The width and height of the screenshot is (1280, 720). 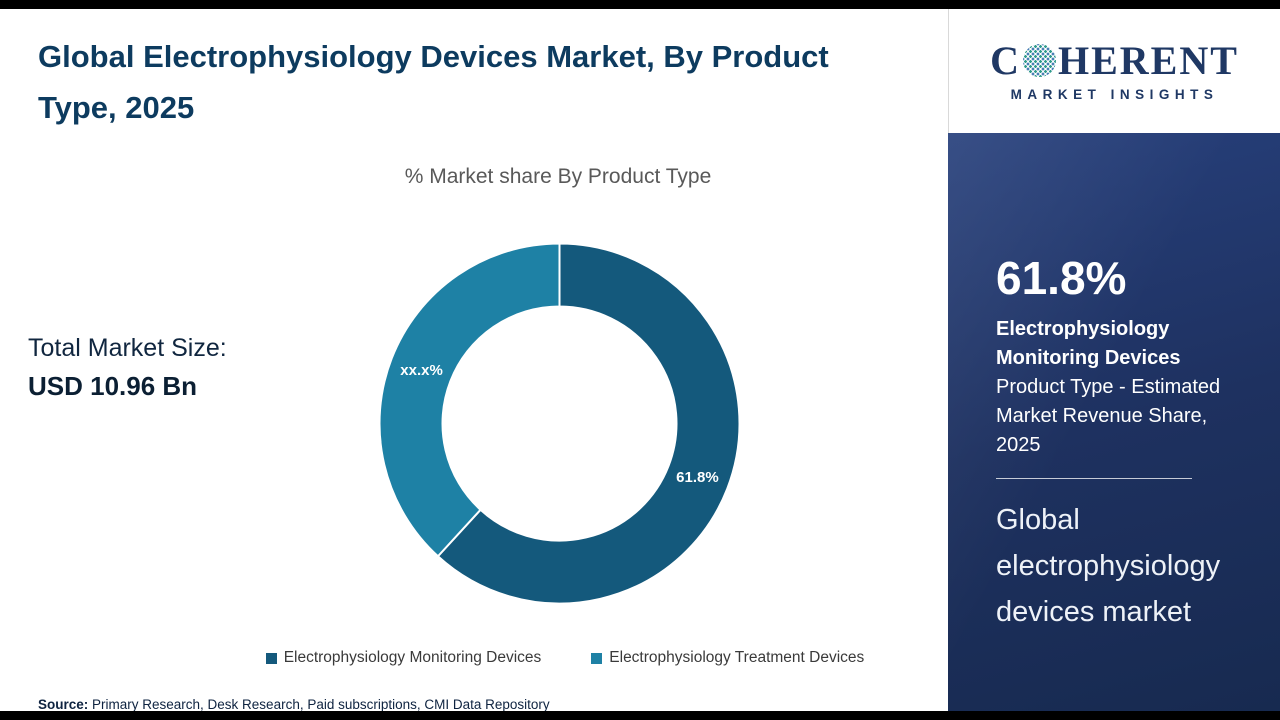 I want to click on chart-subtitle: % Market share By Product Type, so click(x=558, y=176).